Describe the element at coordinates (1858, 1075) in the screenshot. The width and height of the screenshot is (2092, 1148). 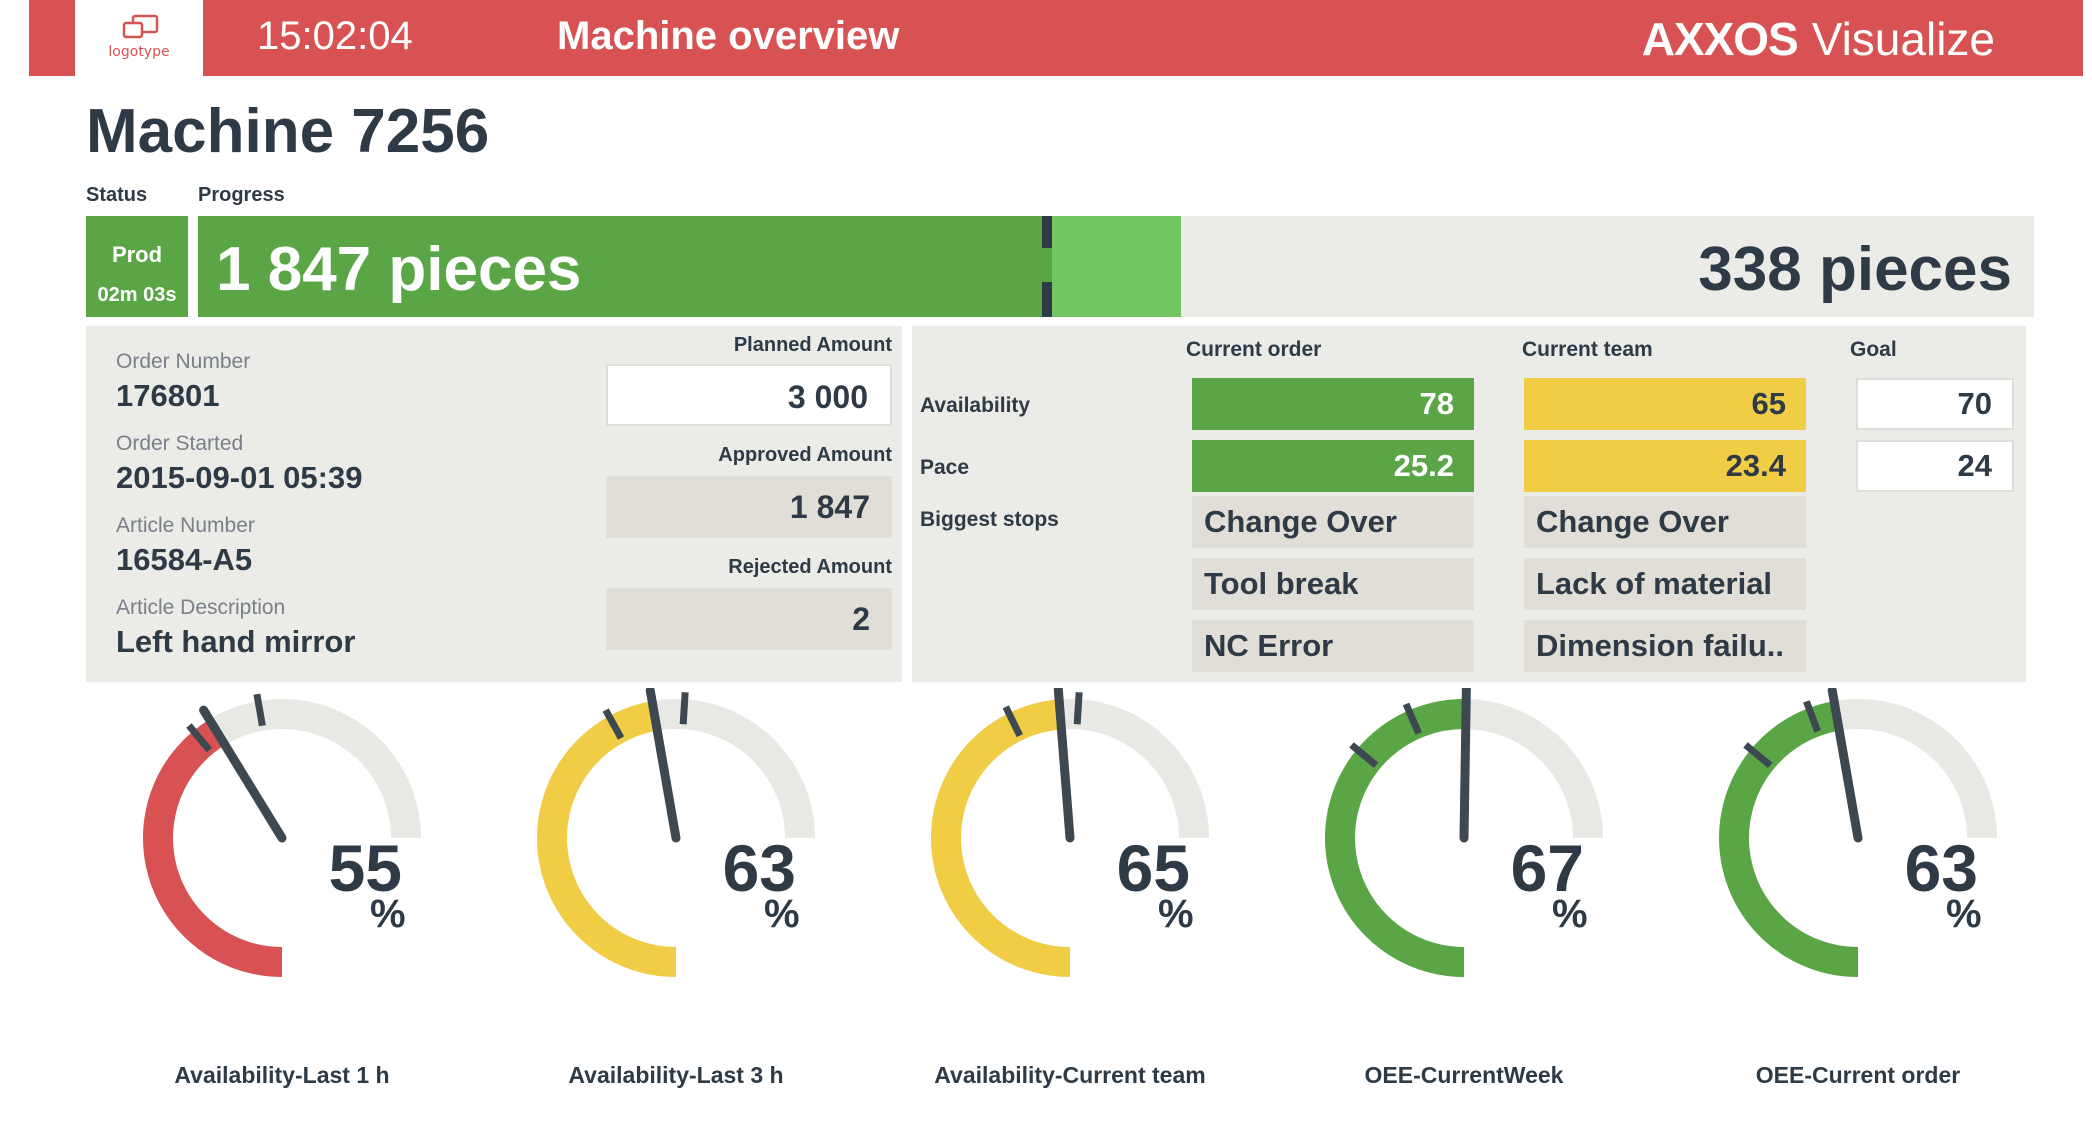
I see `gauge-label: OEE-Current order` at that location.